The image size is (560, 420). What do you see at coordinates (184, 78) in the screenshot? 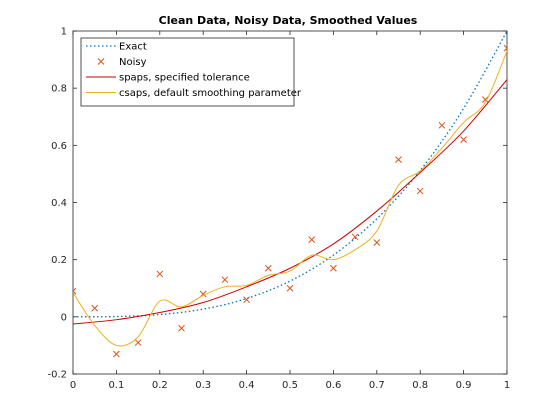
I see `legend-label: spaps, specified tolerance` at bounding box center [184, 78].